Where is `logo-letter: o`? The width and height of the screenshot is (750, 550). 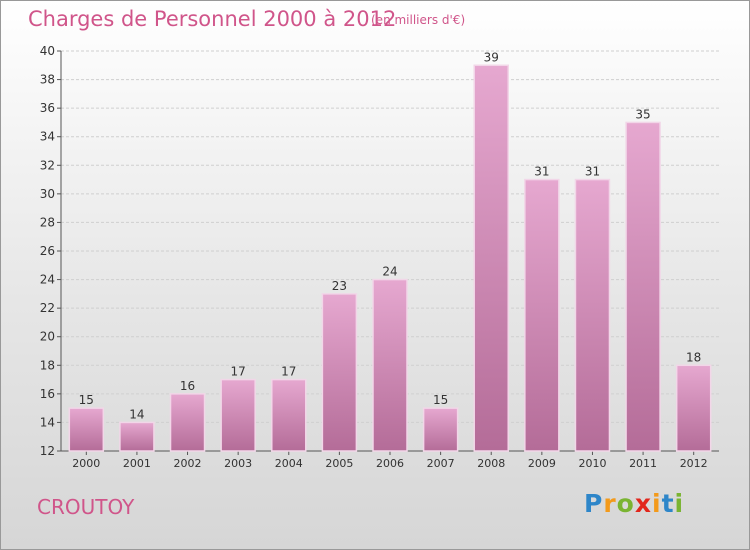 logo-letter: o is located at coordinates (625, 503).